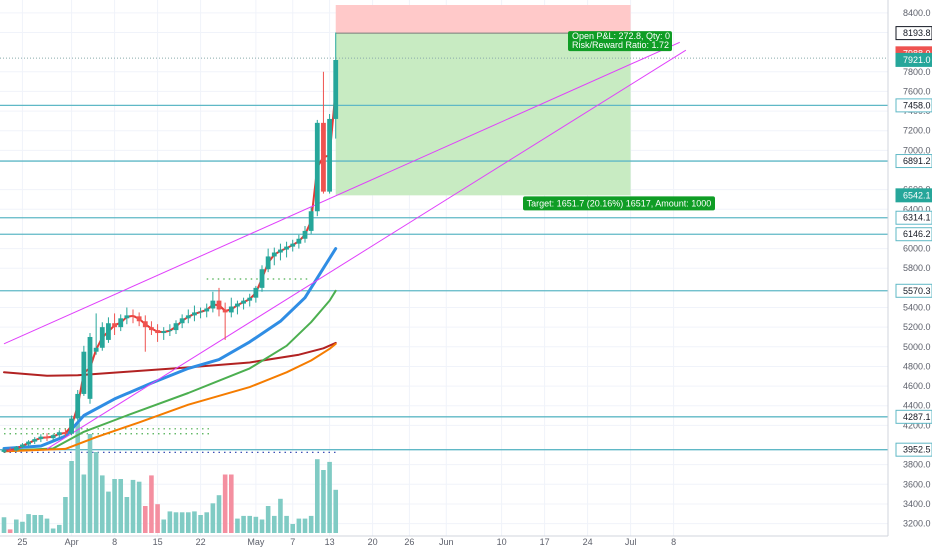 The image size is (932, 550). What do you see at coordinates (917, 72) in the screenshot?
I see `price-tick-label: 7800.0` at bounding box center [917, 72].